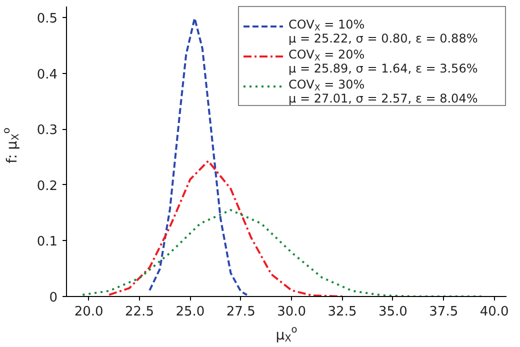 This screenshot has width=520, height=347. What do you see at coordinates (342, 312) in the screenshot?
I see `x-tick-label: 32.5` at bounding box center [342, 312].